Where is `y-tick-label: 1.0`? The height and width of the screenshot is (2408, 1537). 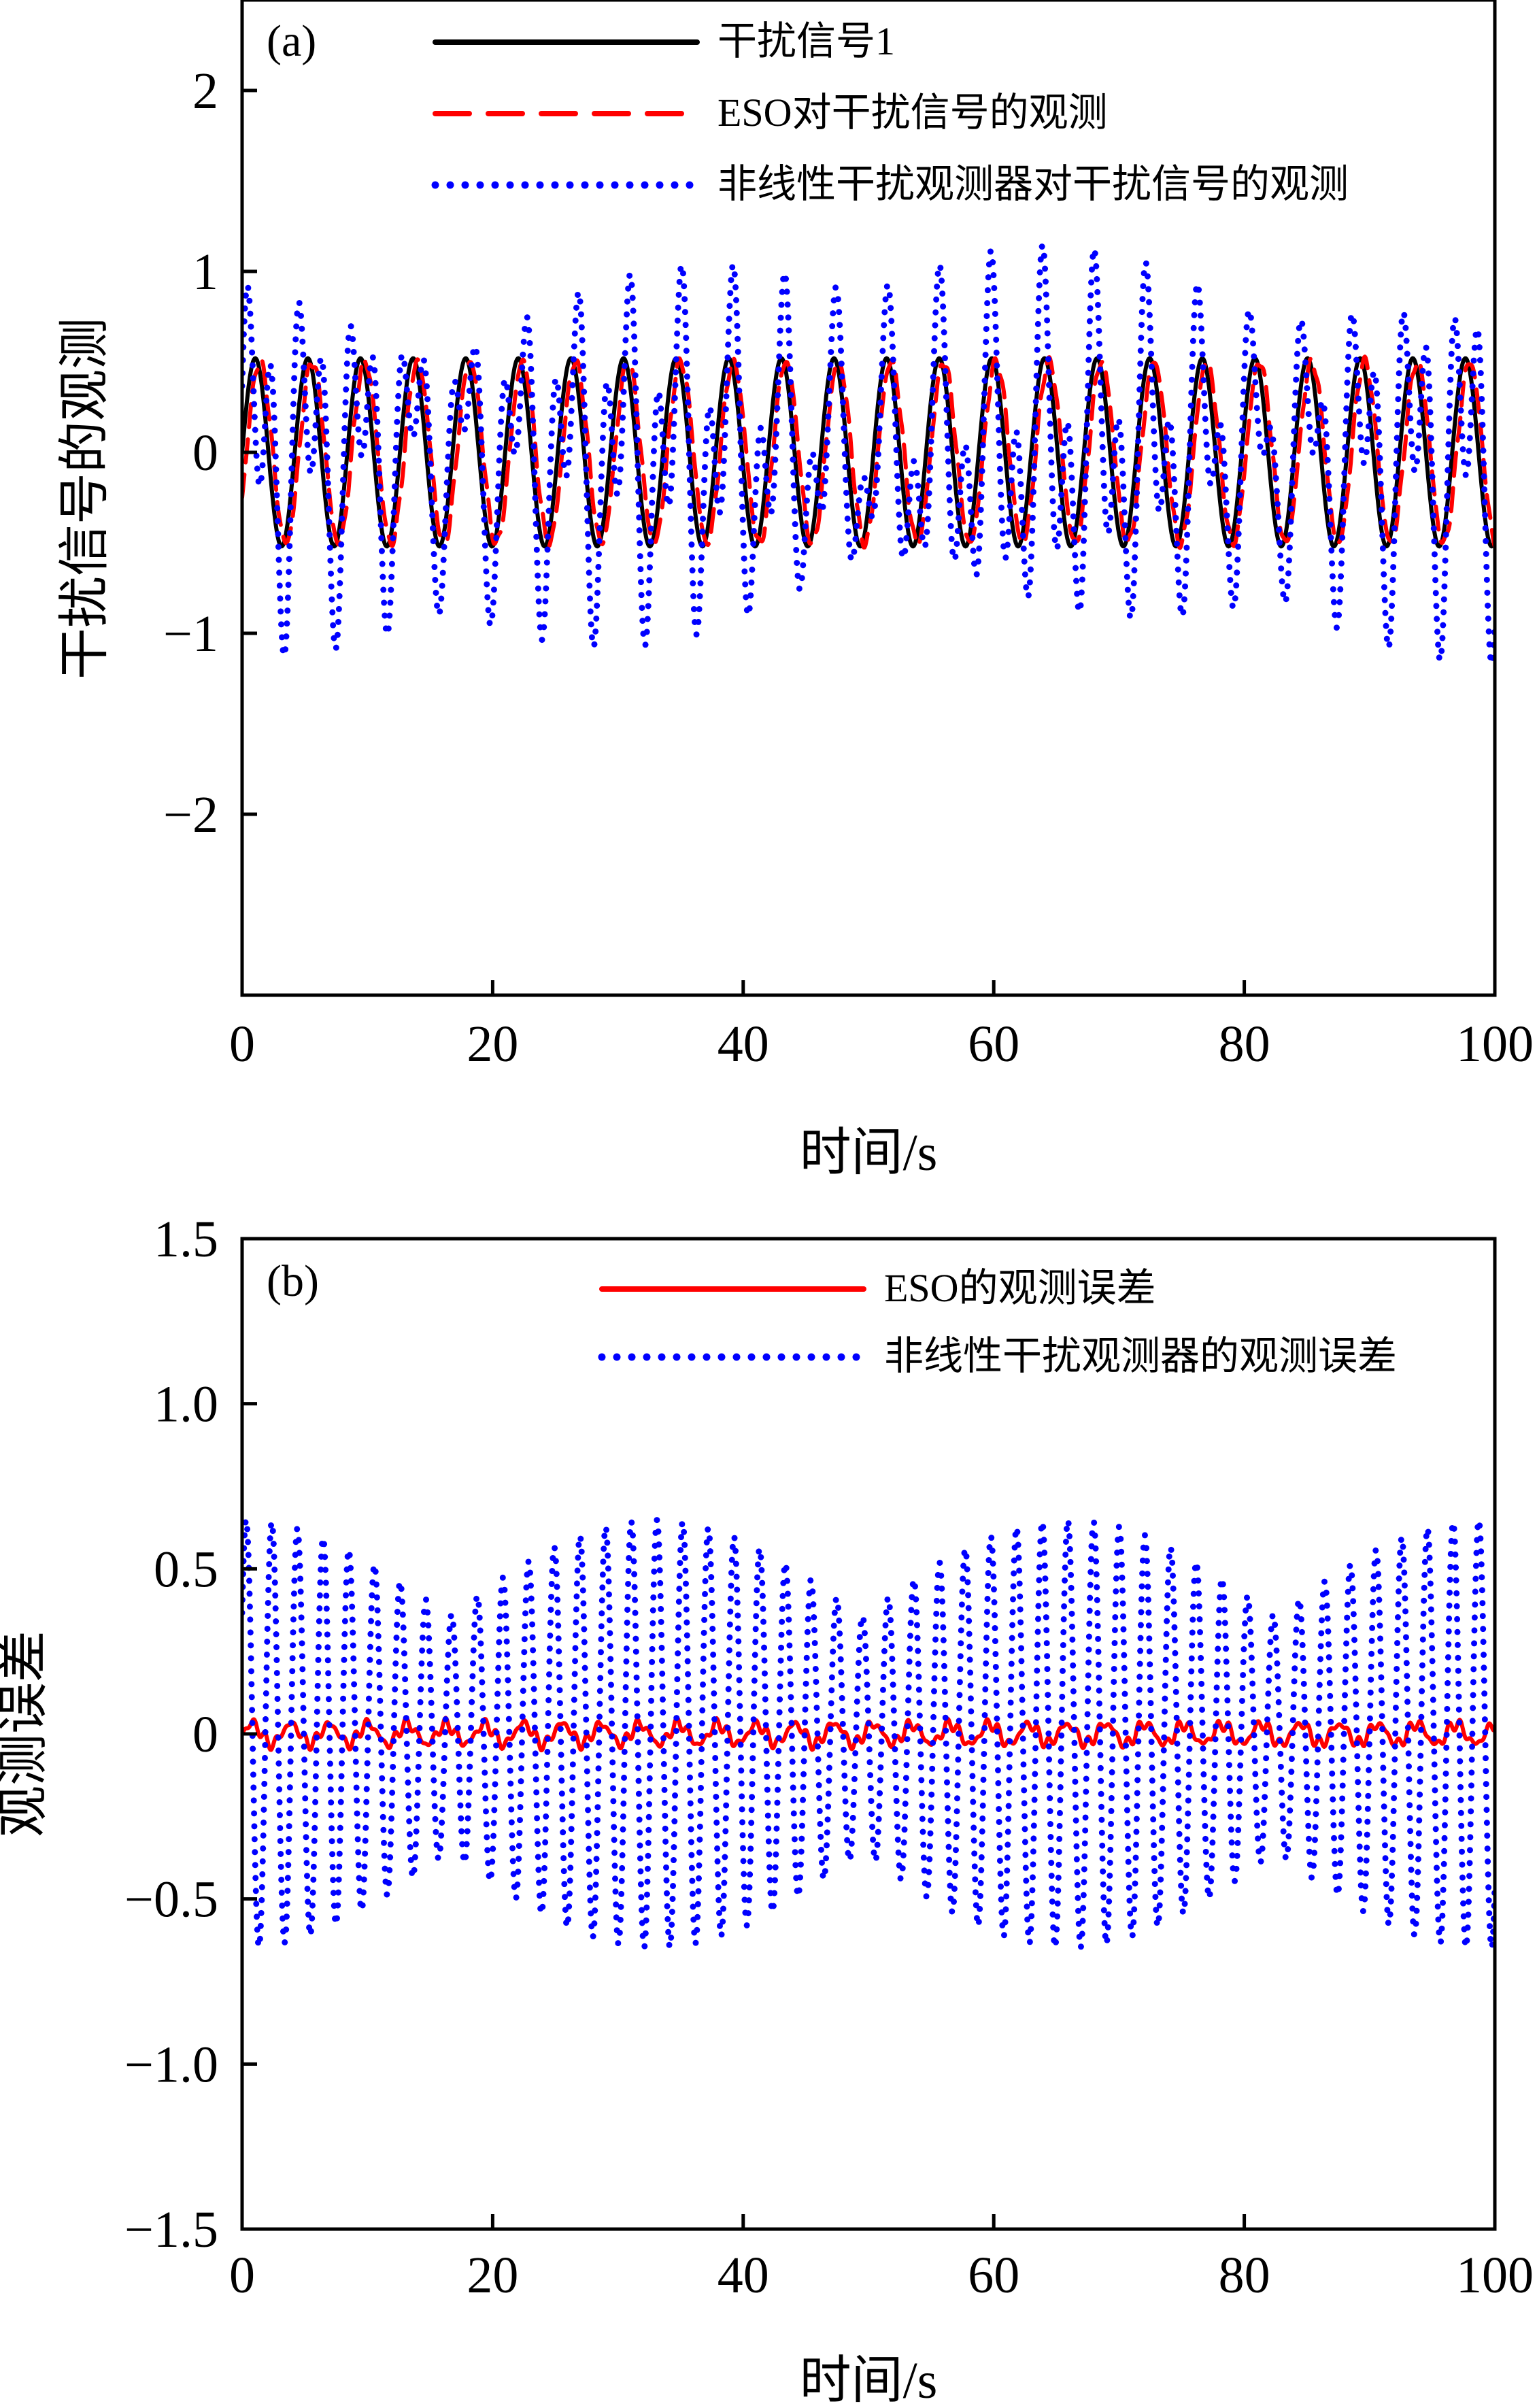
y-tick-label: 1.0 is located at coordinates (186, 1404).